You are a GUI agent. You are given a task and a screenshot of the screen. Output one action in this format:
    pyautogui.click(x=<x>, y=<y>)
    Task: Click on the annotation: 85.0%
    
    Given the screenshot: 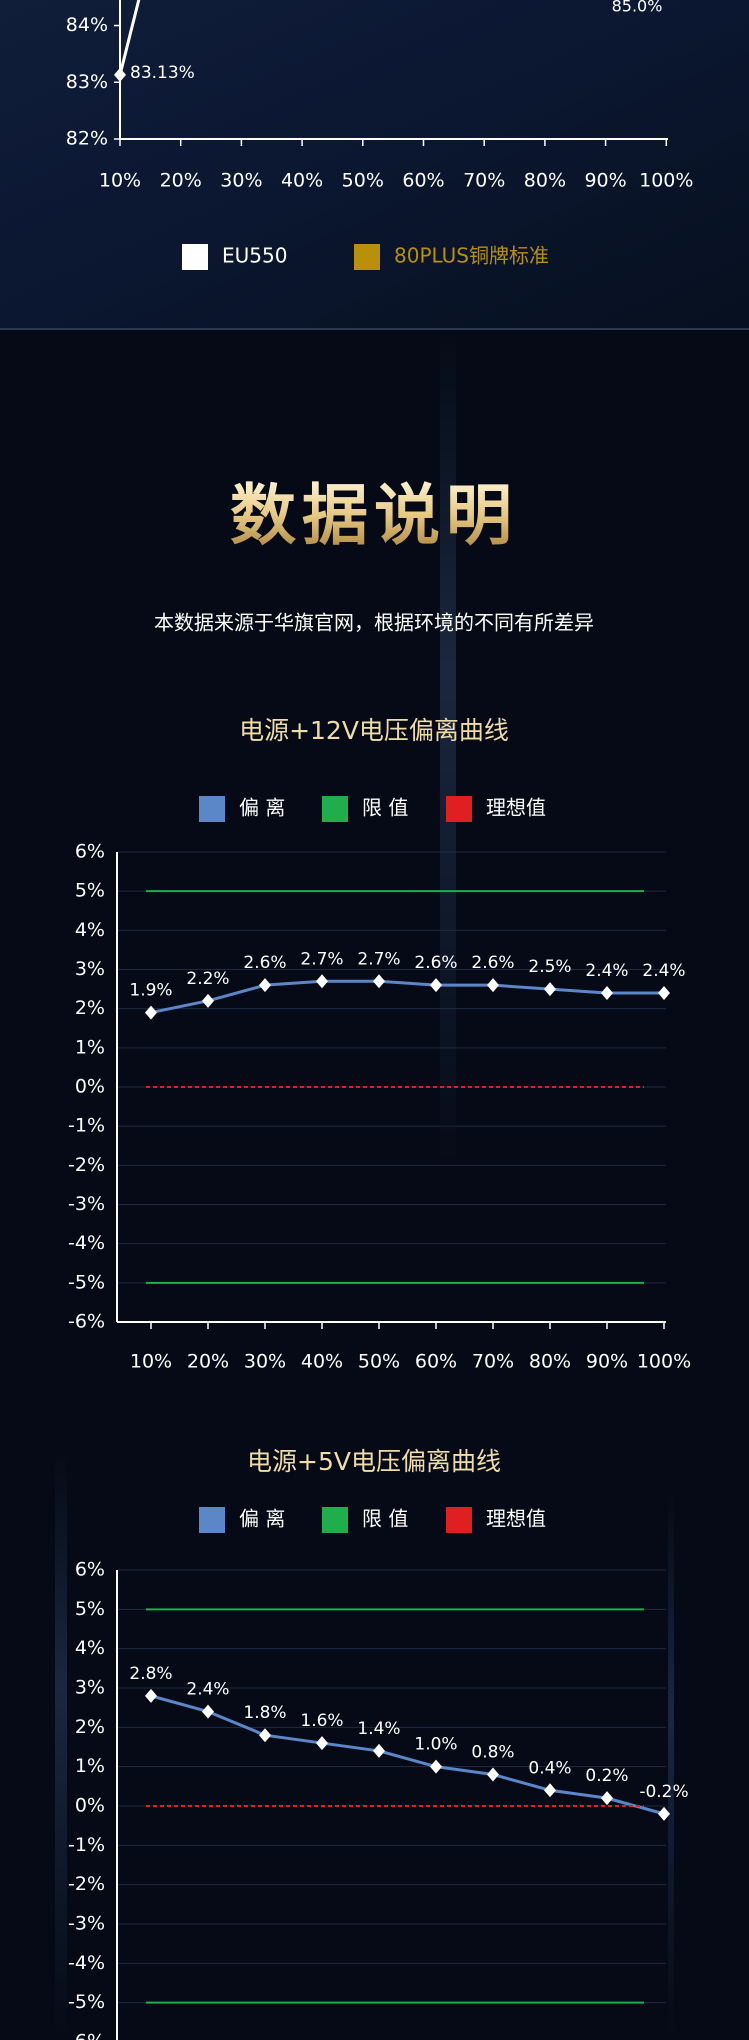 What is the action you would take?
    pyautogui.click(x=637, y=8)
    